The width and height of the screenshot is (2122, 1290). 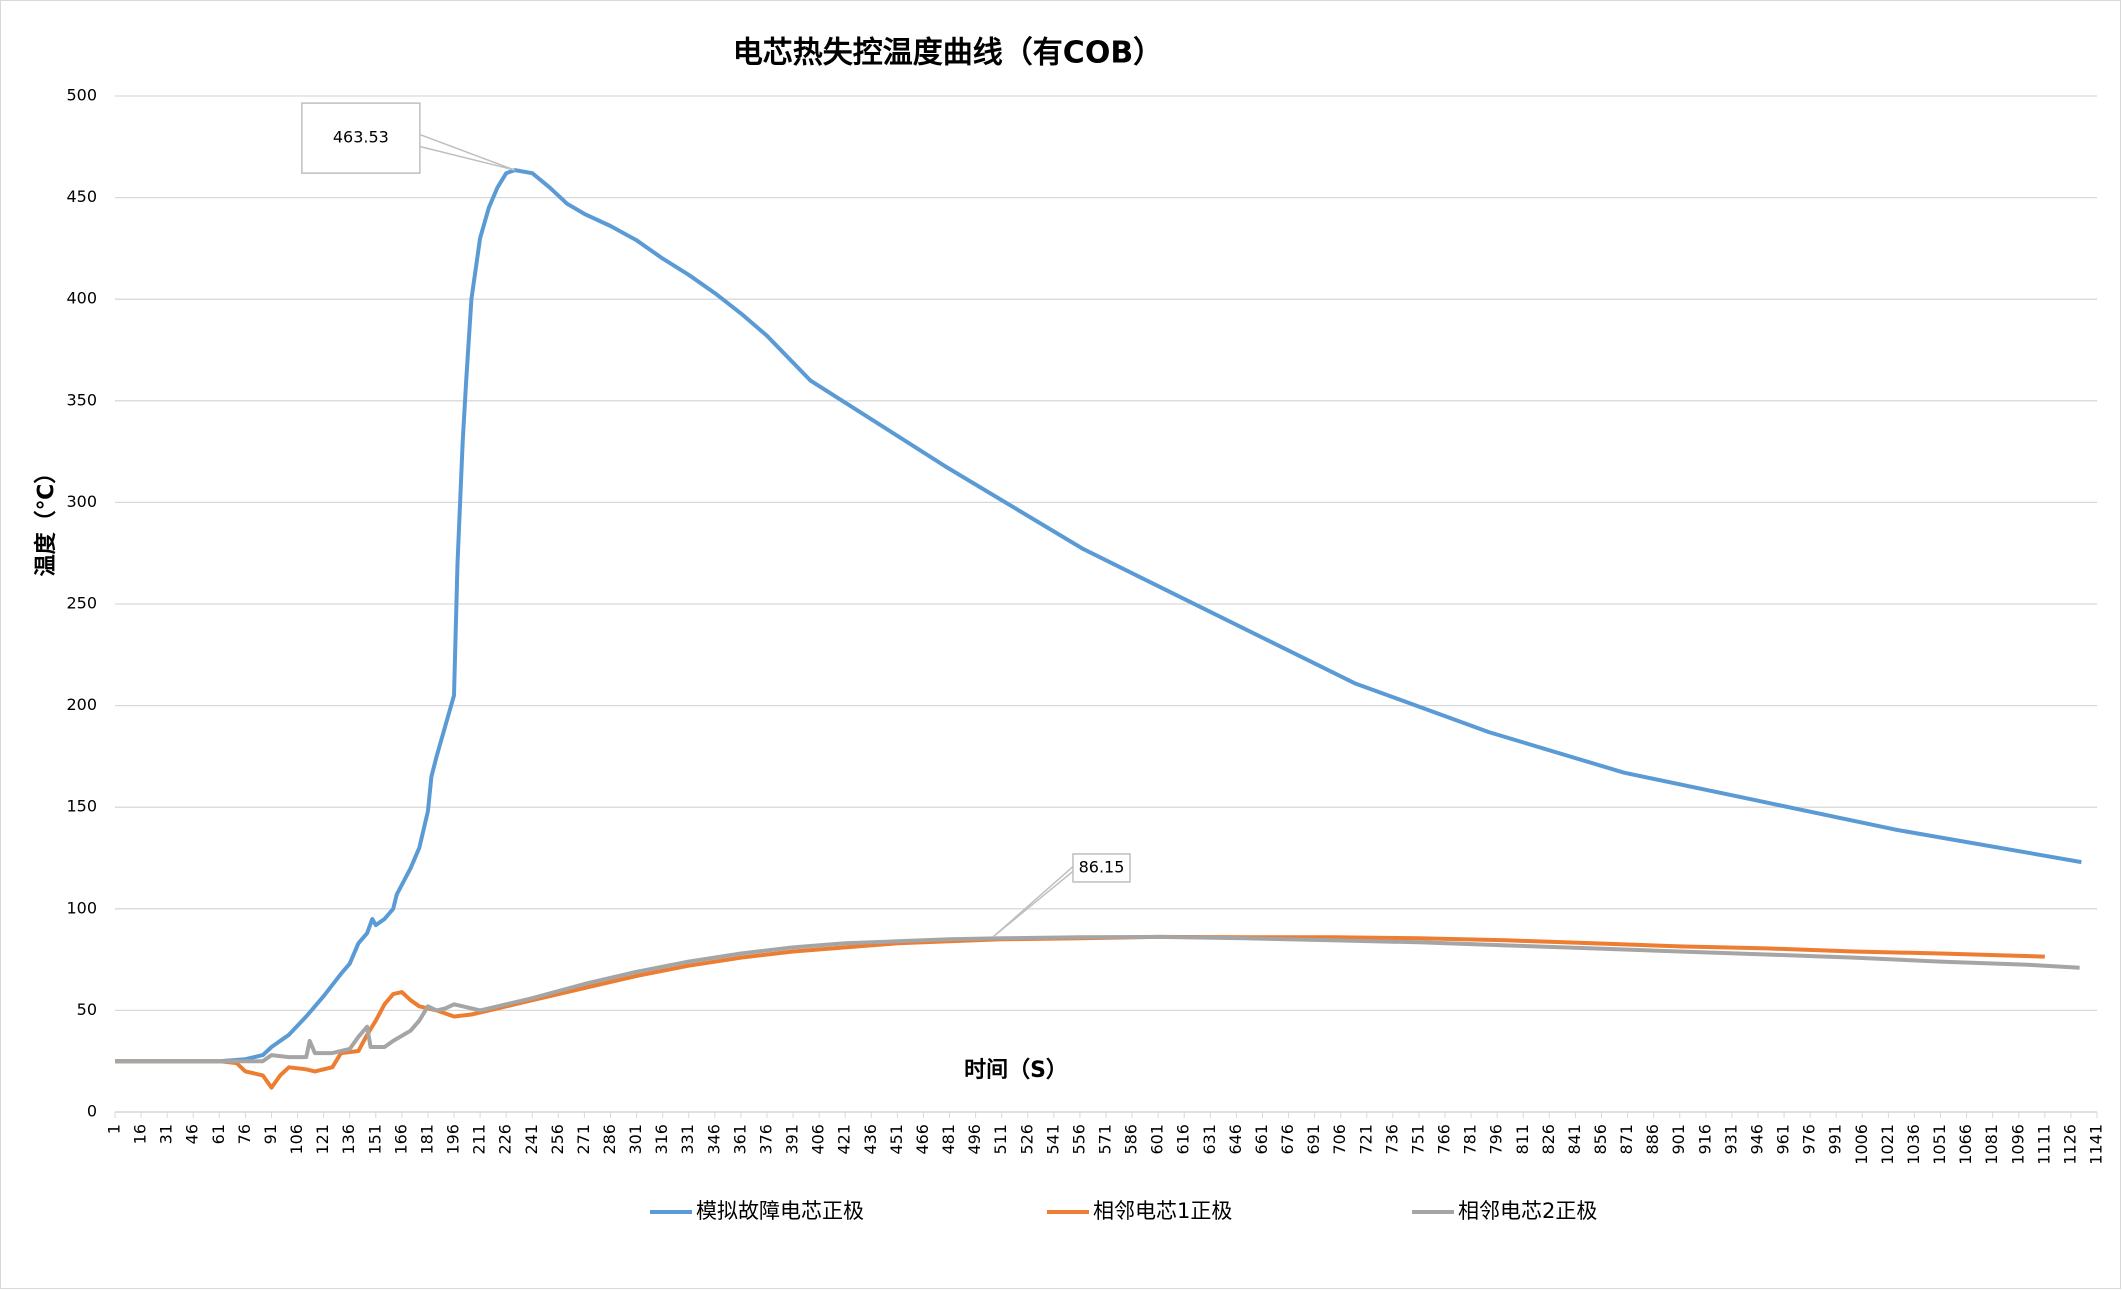 I want to click on x-tick-label: 151, so click(x=374, y=1139).